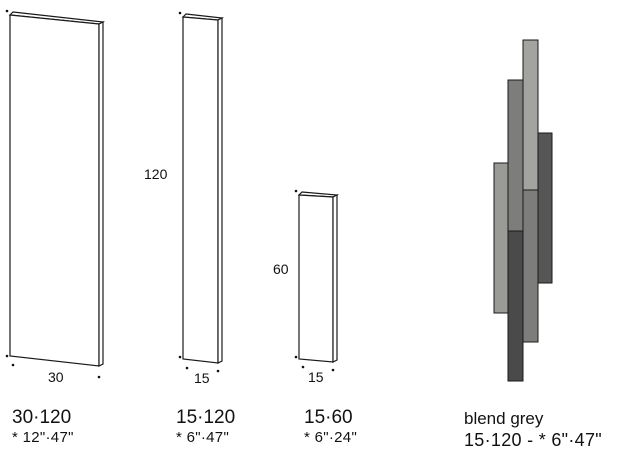 This screenshot has width=627, height=457. Describe the element at coordinates (316, 278) in the screenshot. I see `panel-15x60-face` at that location.